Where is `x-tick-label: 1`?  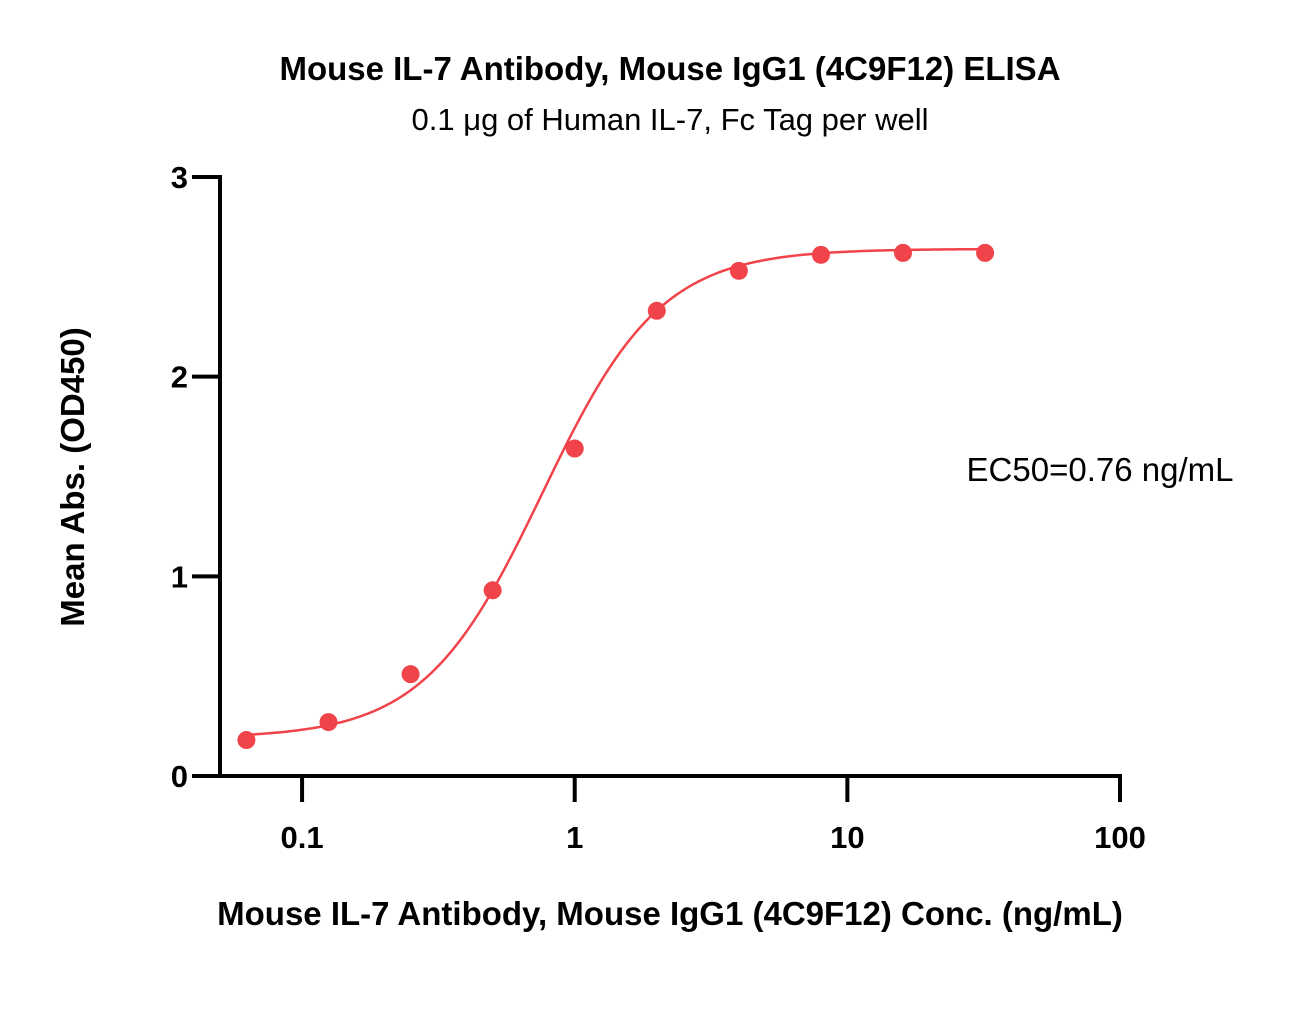
x-tick-label: 1 is located at coordinates (574, 837).